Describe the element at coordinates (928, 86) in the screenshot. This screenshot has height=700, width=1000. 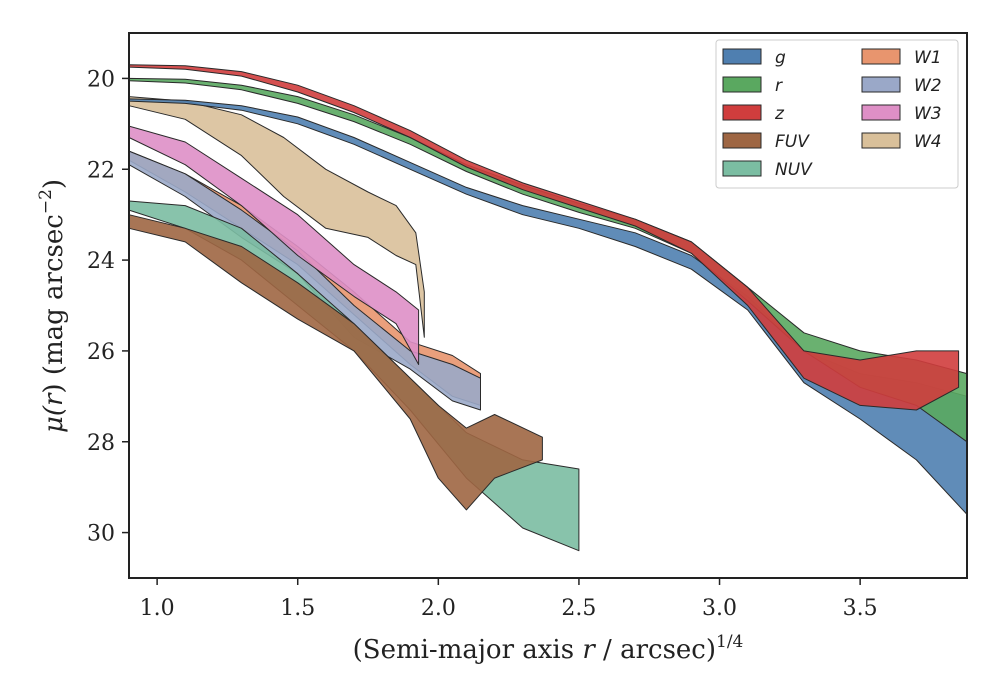
I see `legend-label-w2: W2` at that location.